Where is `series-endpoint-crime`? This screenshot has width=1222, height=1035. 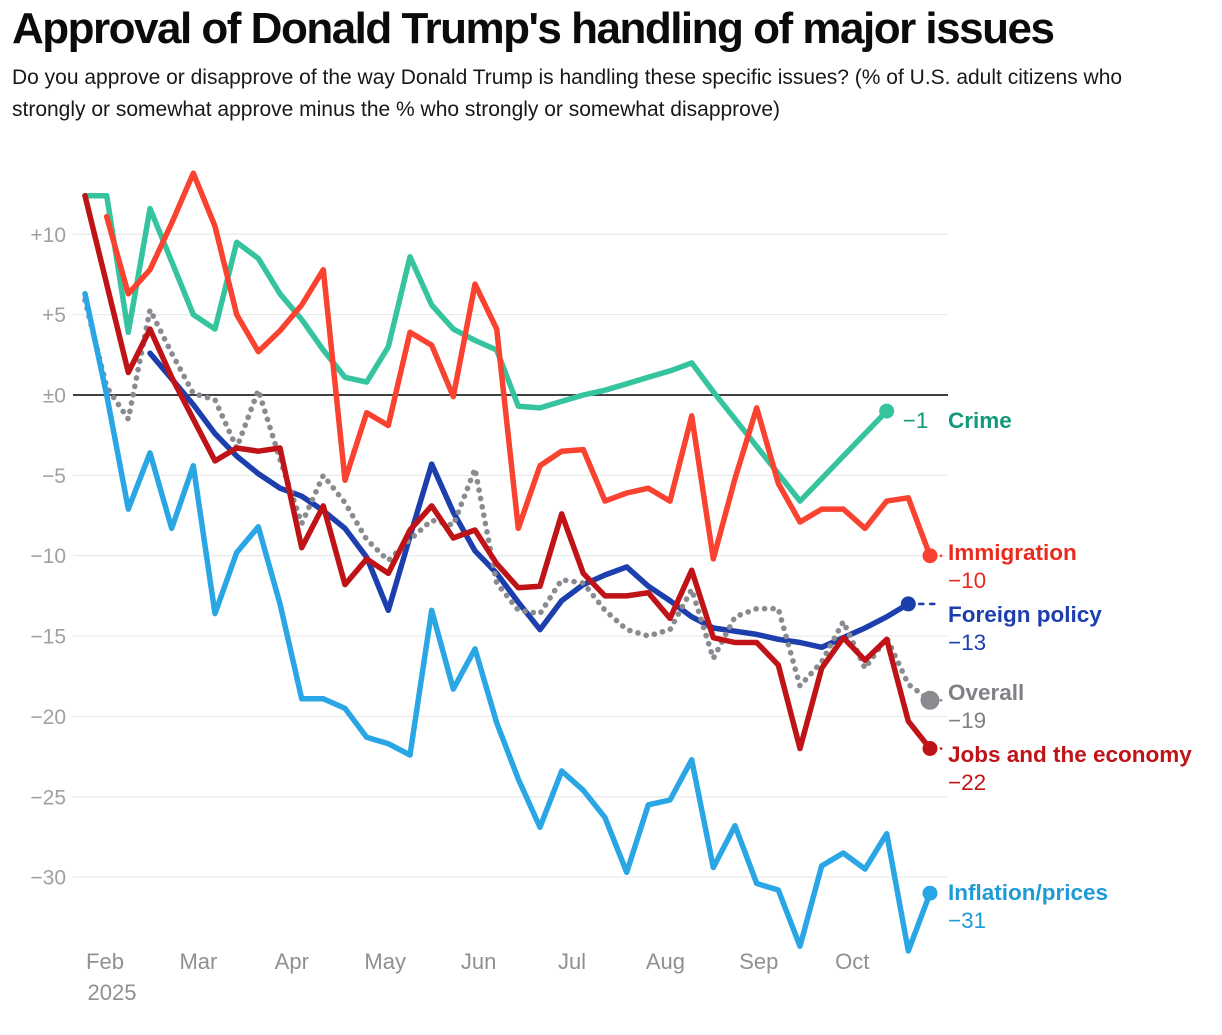
series-endpoint-crime is located at coordinates (887, 411).